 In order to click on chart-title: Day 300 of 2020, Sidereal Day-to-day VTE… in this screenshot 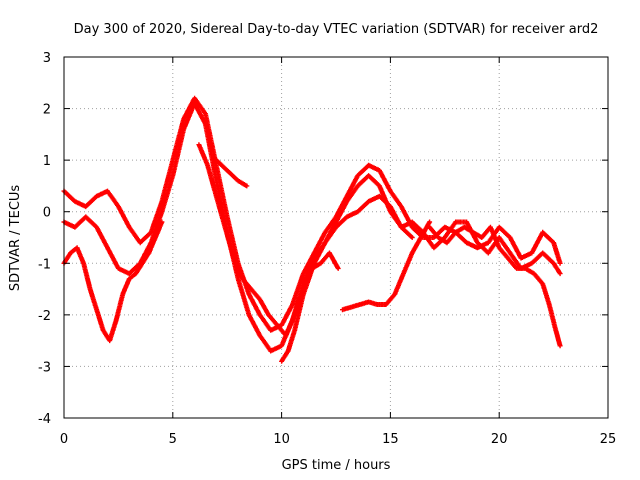, I will do `click(336, 29)`.